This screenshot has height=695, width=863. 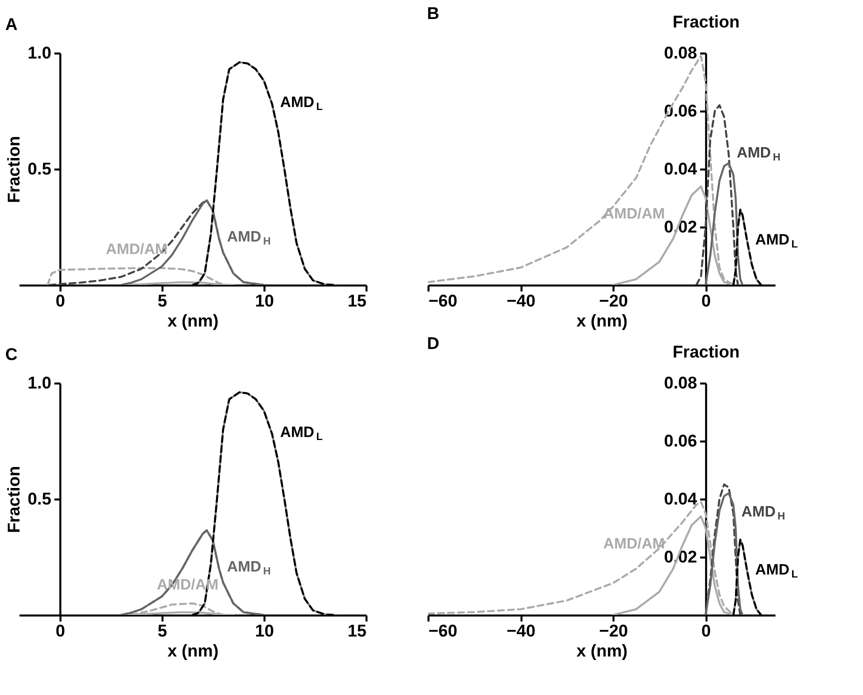 What do you see at coordinates (433, 13) in the screenshot?
I see `chart-title: B` at bounding box center [433, 13].